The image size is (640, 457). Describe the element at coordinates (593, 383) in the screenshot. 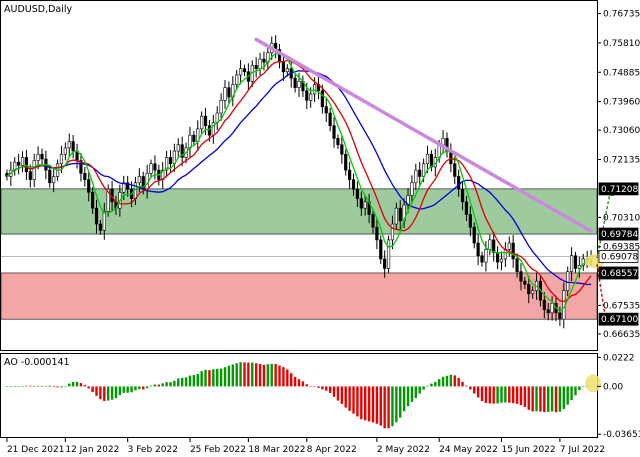

I see `ao-highlight-marker` at that location.